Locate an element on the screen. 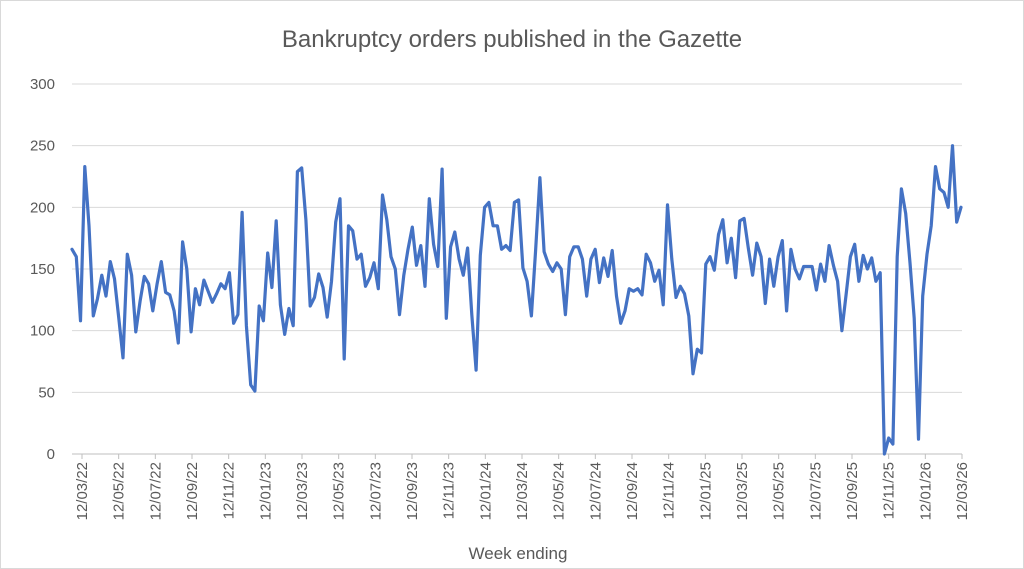  x-tick-label: 12/05/23 is located at coordinates (339, 491).